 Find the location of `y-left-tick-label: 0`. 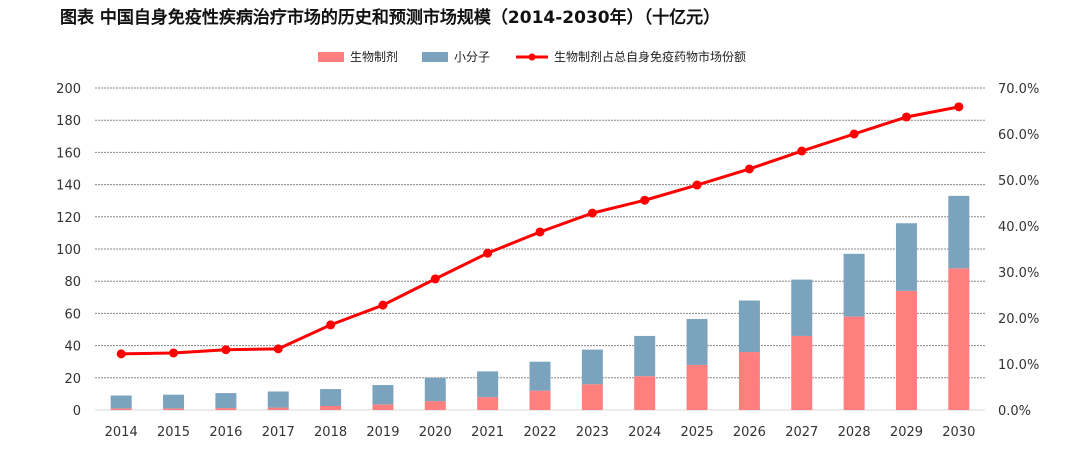

y-left-tick-label: 0 is located at coordinates (77, 411).